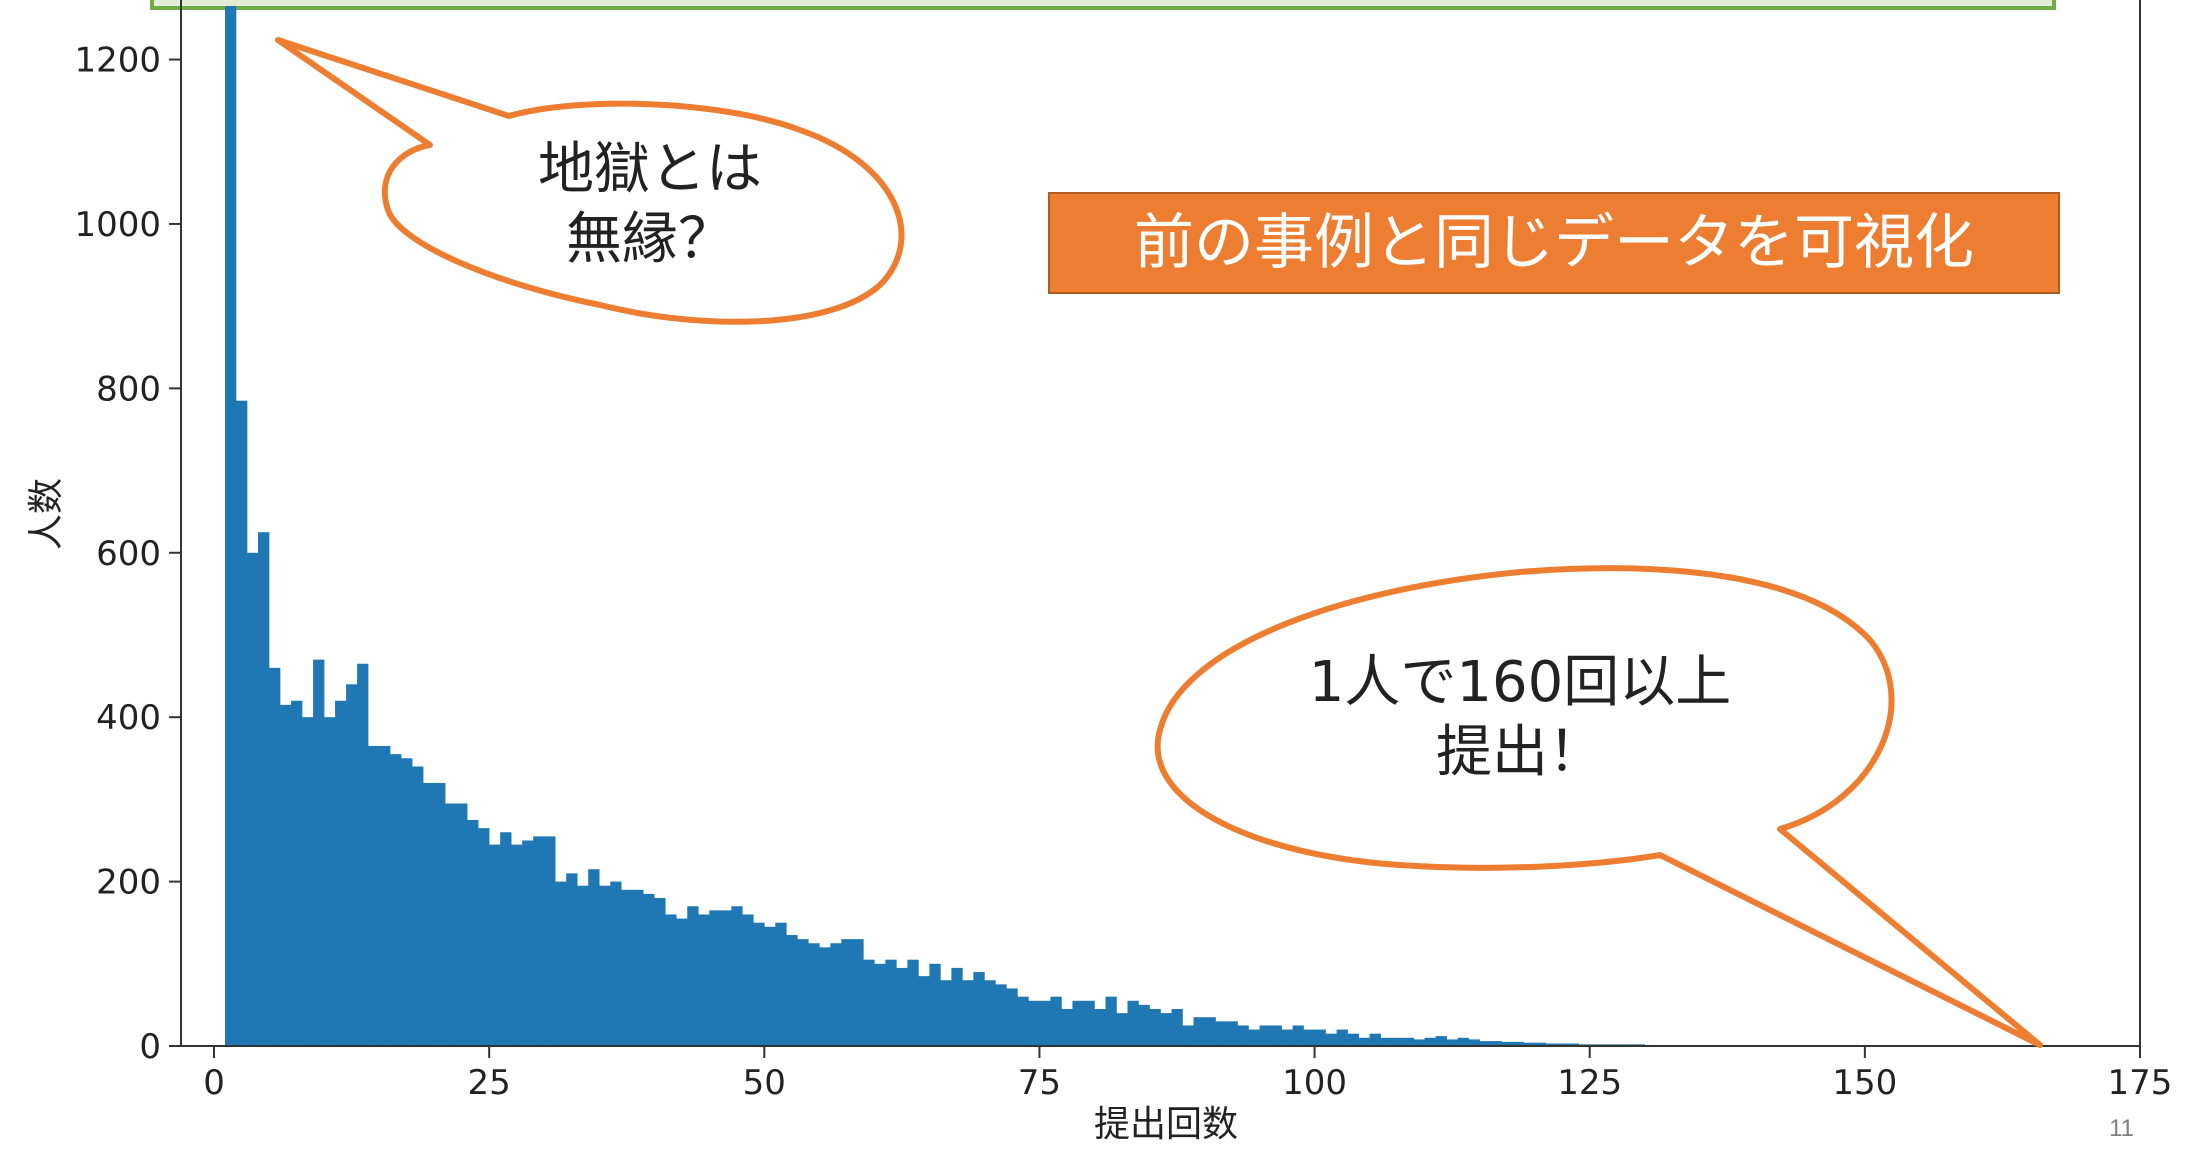 The height and width of the screenshot is (1149, 2194). I want to click on x-axis-label: 提出回数, so click(1166, 1124).